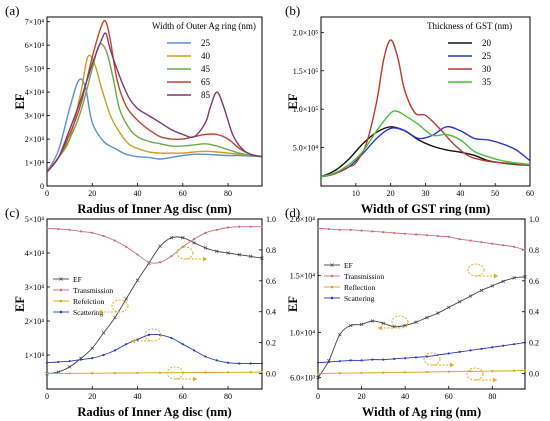 The width and height of the screenshot is (550, 421). What do you see at coordinates (88, 301) in the screenshot?
I see `legend-label: Refelction` at bounding box center [88, 301].